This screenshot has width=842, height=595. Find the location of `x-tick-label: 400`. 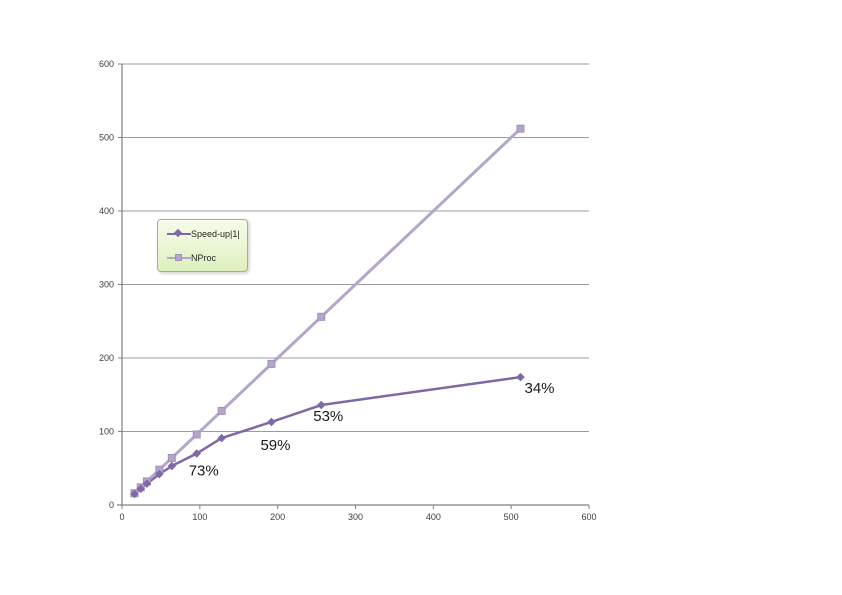

x-tick-label: 400 is located at coordinates (433, 517).